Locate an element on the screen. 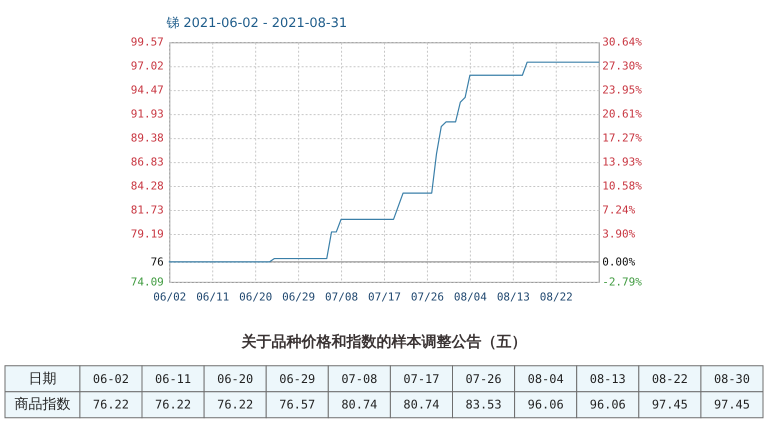 This screenshot has height=429, width=768. category-label: 06-29 is located at coordinates (297, 379).